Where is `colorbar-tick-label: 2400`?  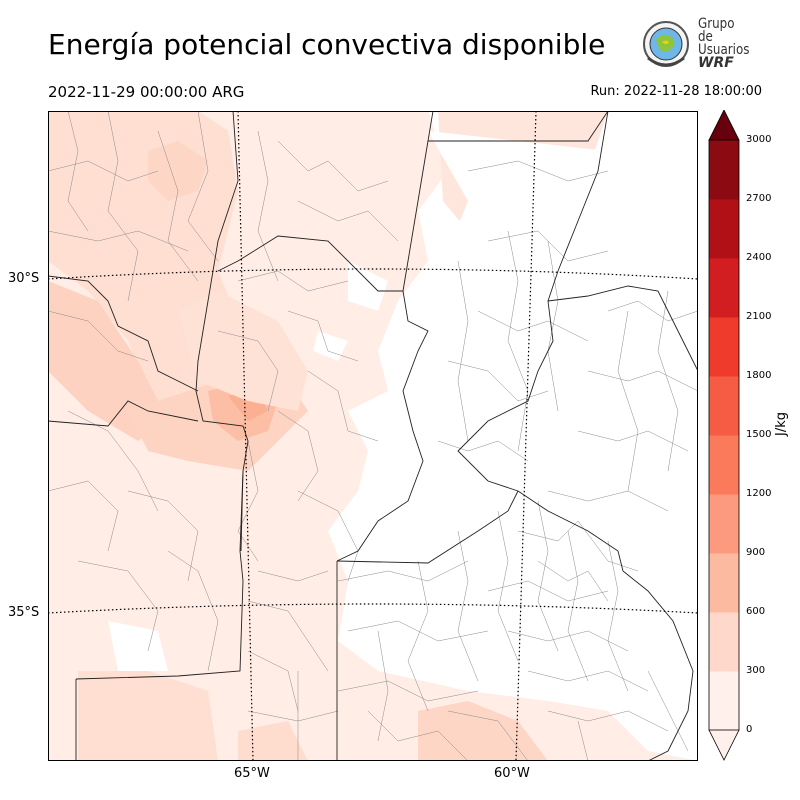 colorbar-tick-label: 2400 is located at coordinates (759, 257).